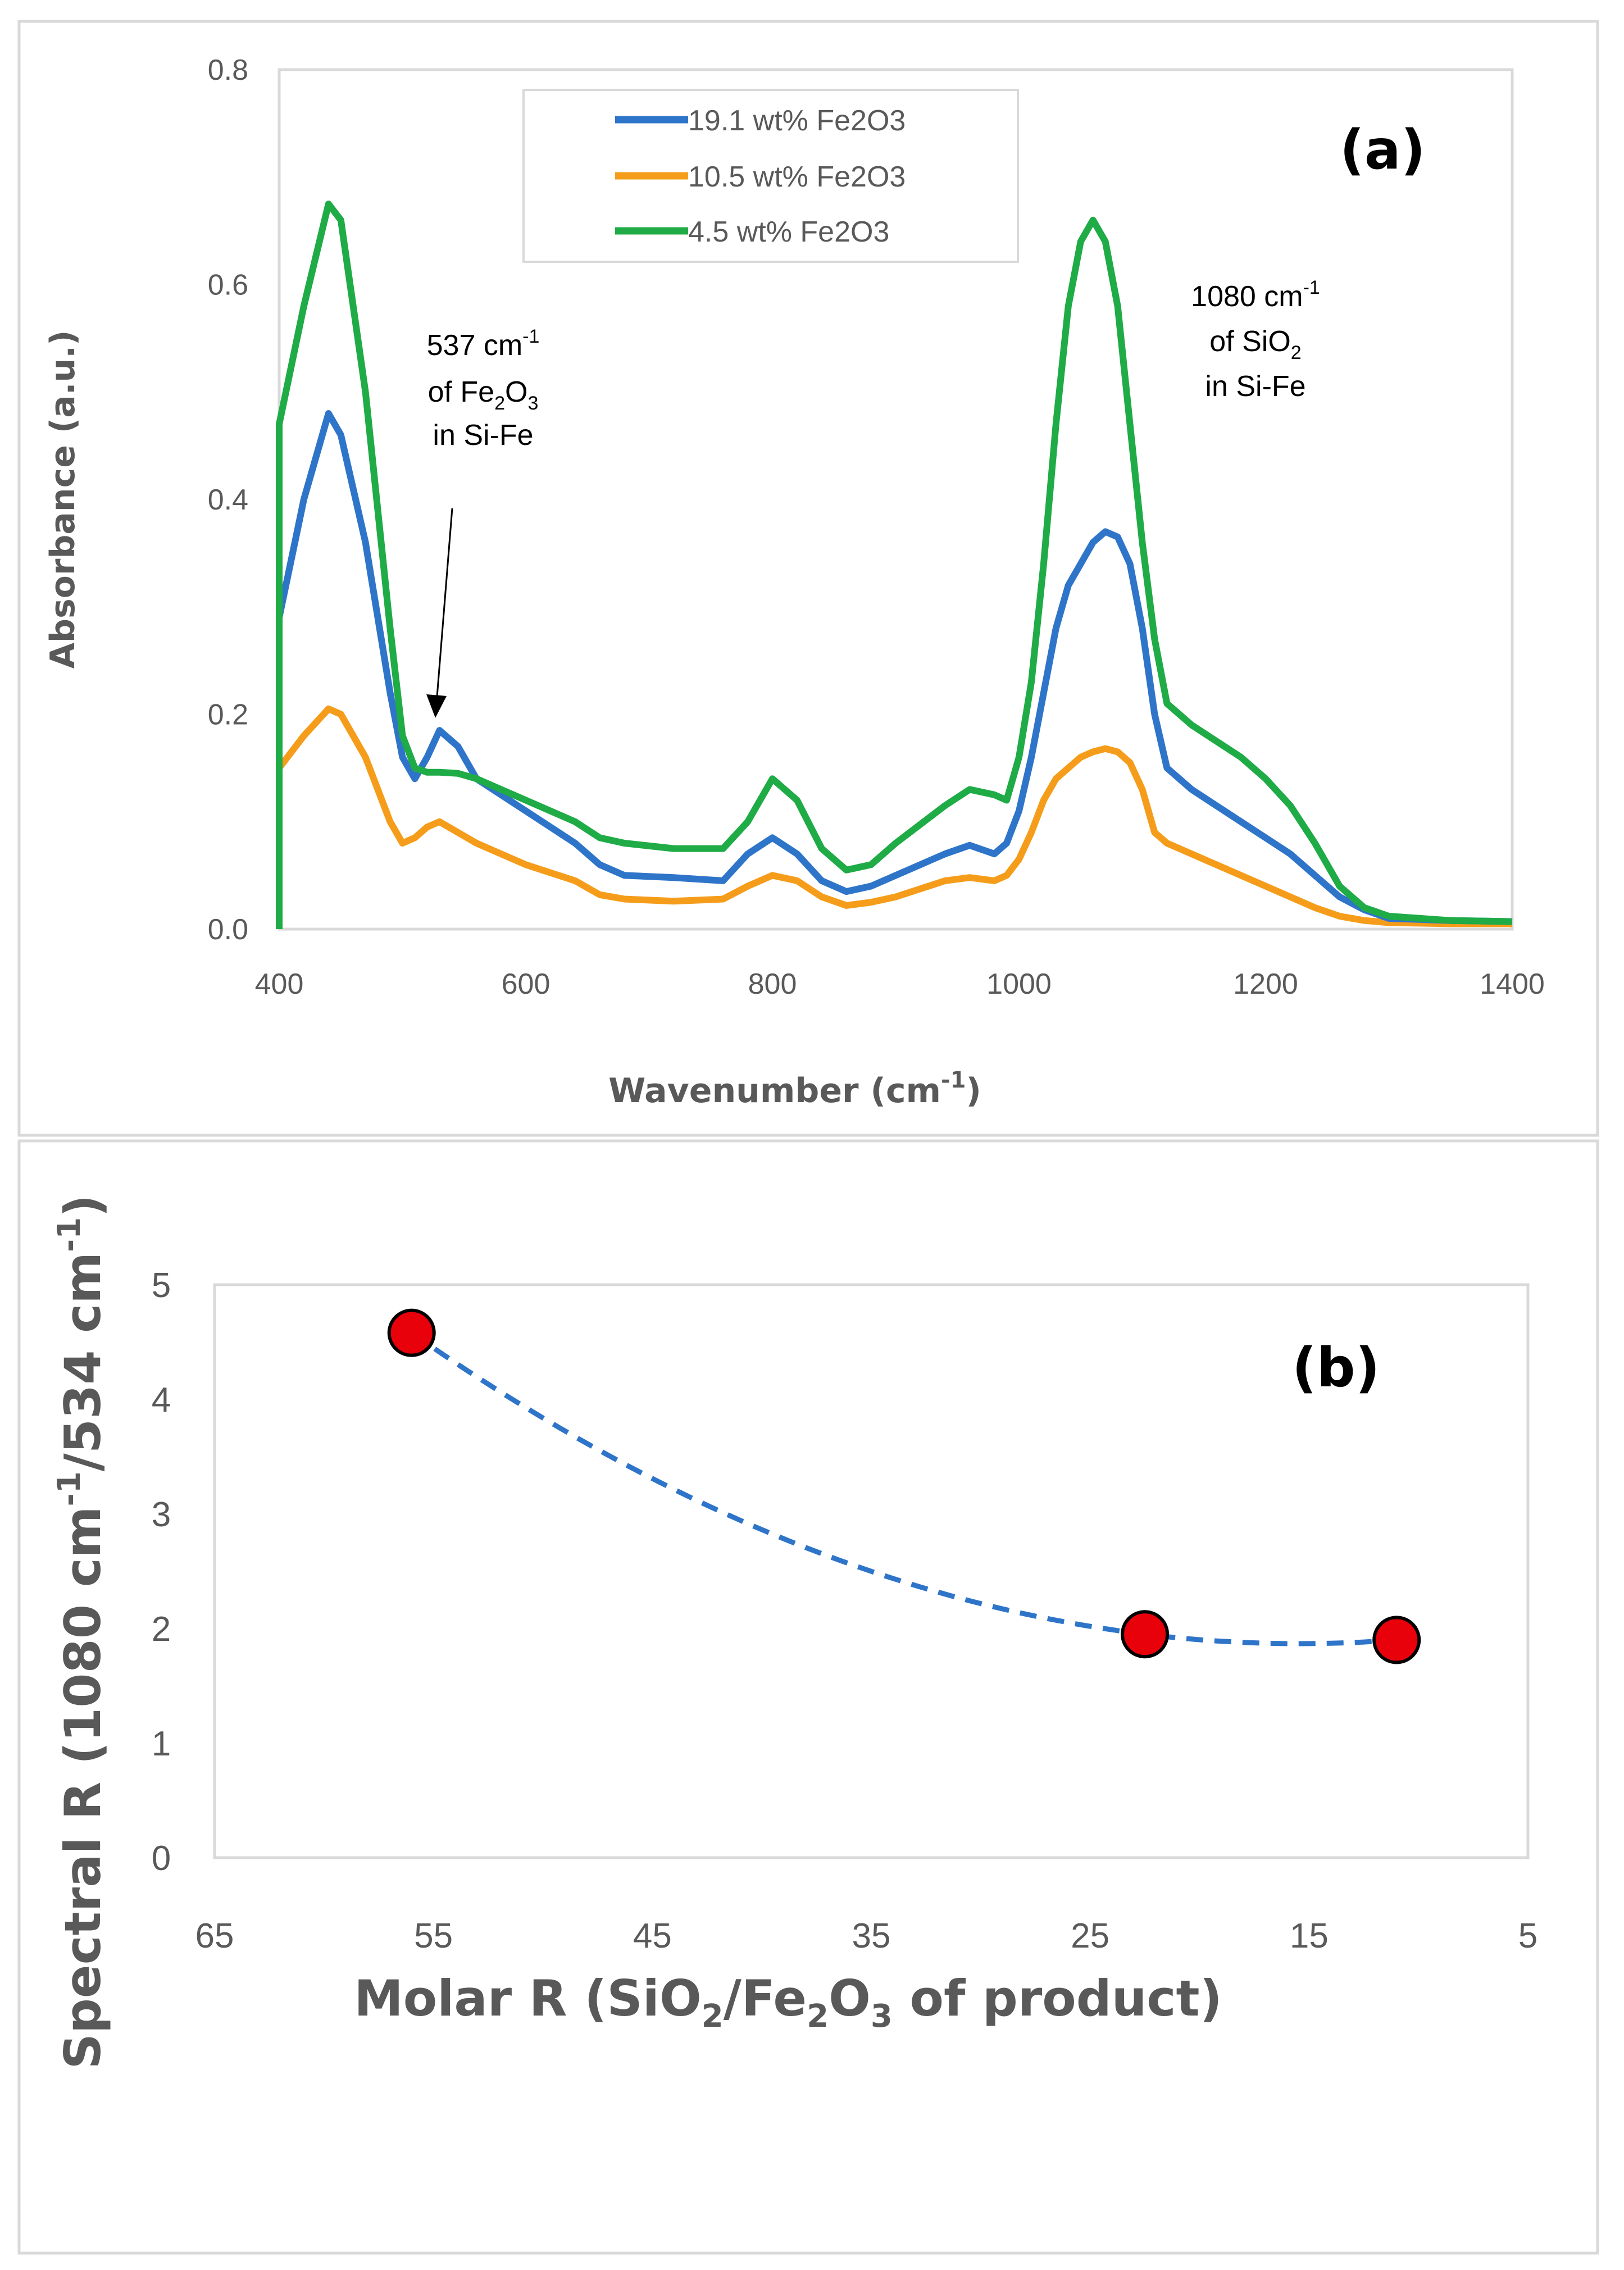 This screenshot has height=2270, width=1624. I want to click on chart-a-y-tick-label: 0.0, so click(228, 929).